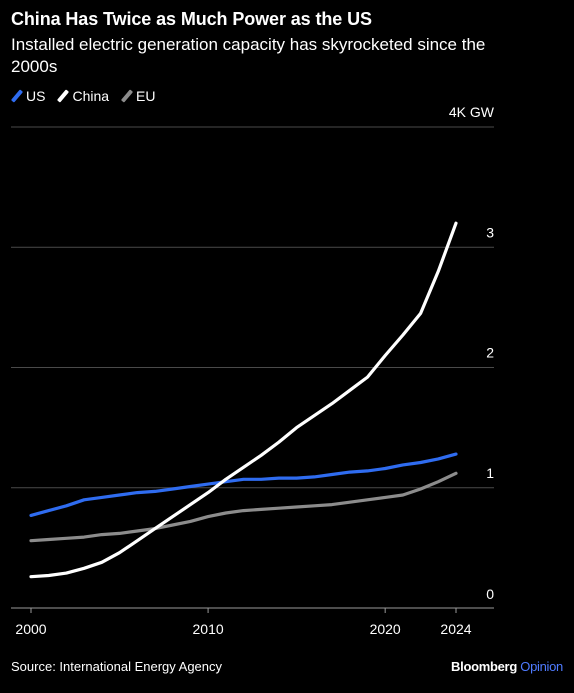 The image size is (574, 693). Describe the element at coordinates (484, 666) in the screenshot. I see `brand-name: Bloomberg` at that location.